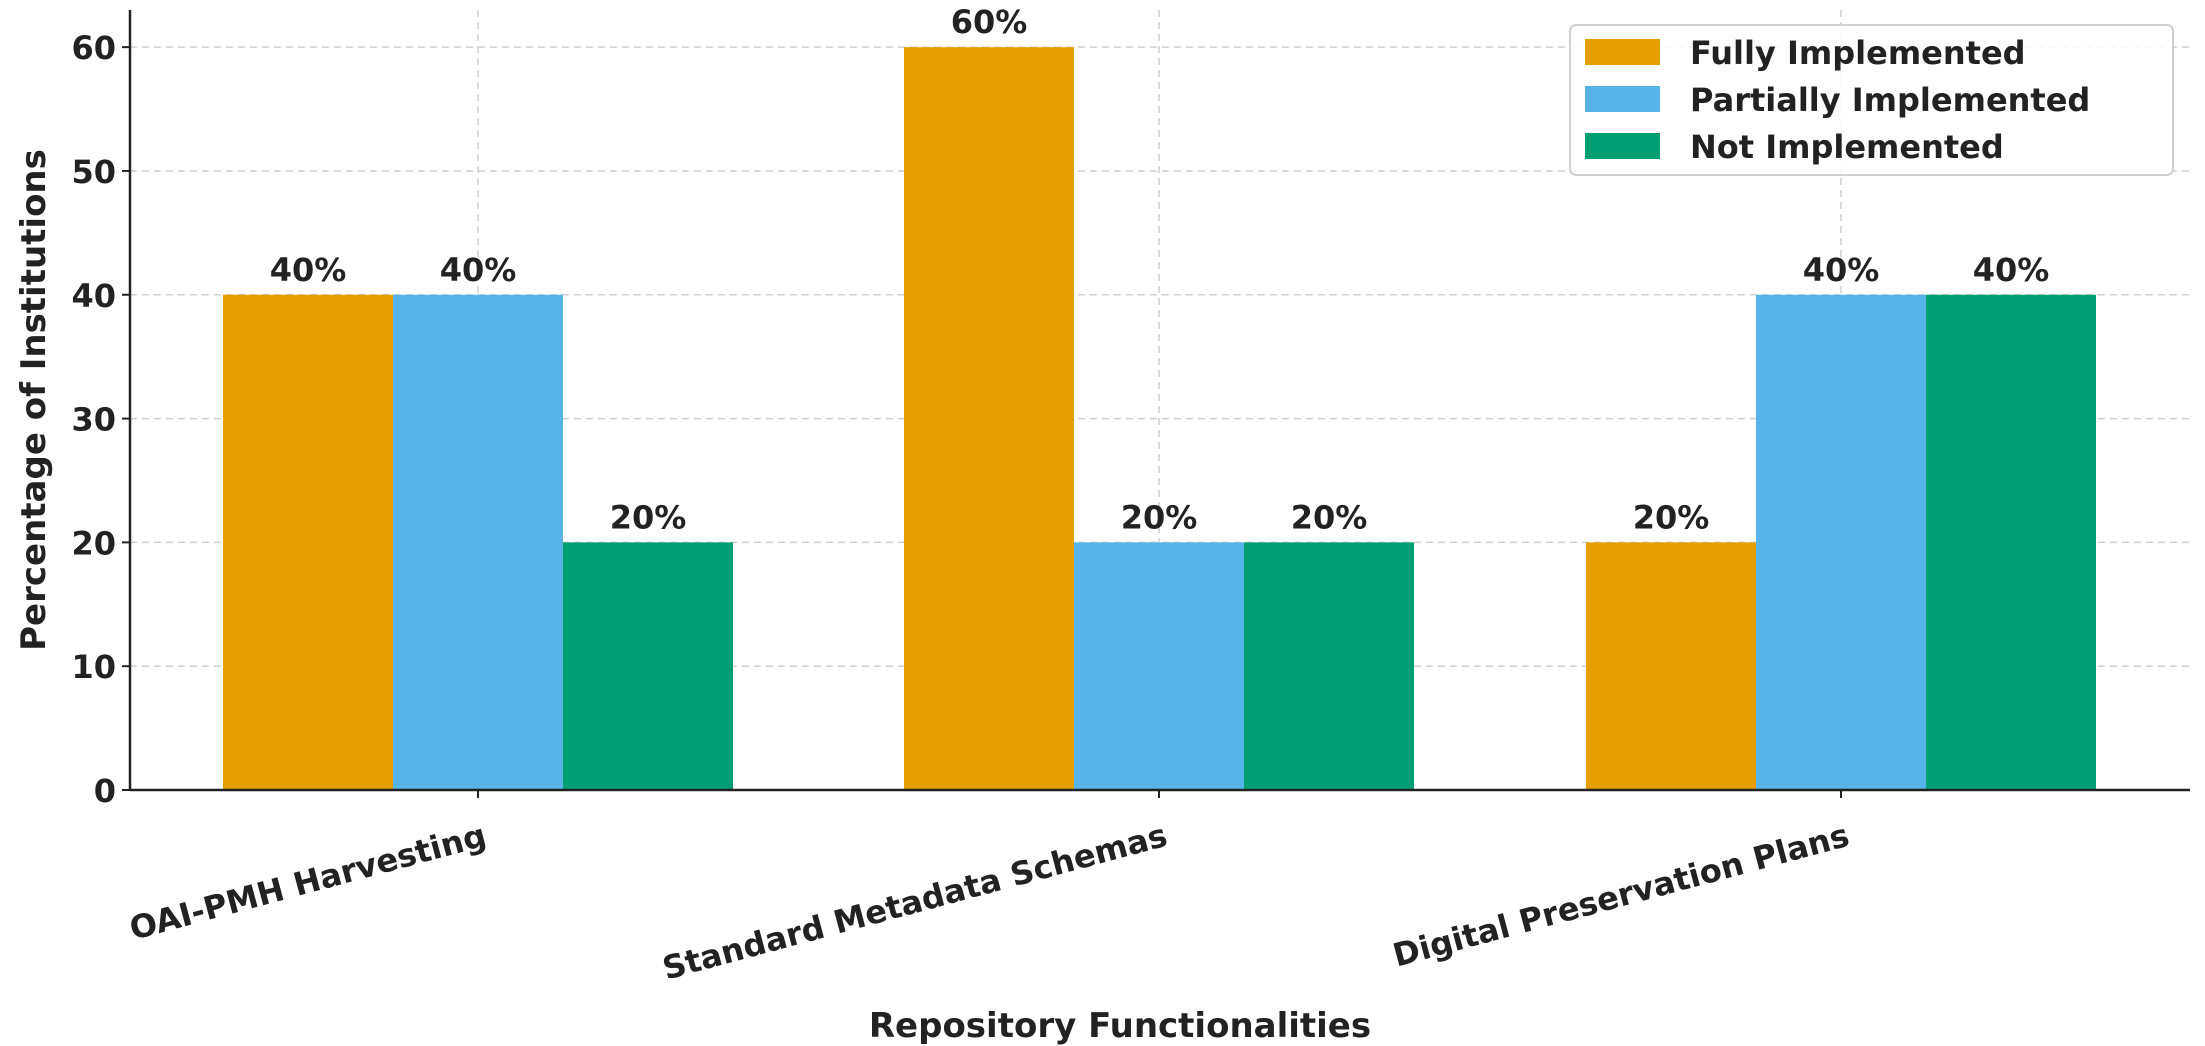  I want to click on y-axis-title: Percentage of Institutions, so click(34, 400).